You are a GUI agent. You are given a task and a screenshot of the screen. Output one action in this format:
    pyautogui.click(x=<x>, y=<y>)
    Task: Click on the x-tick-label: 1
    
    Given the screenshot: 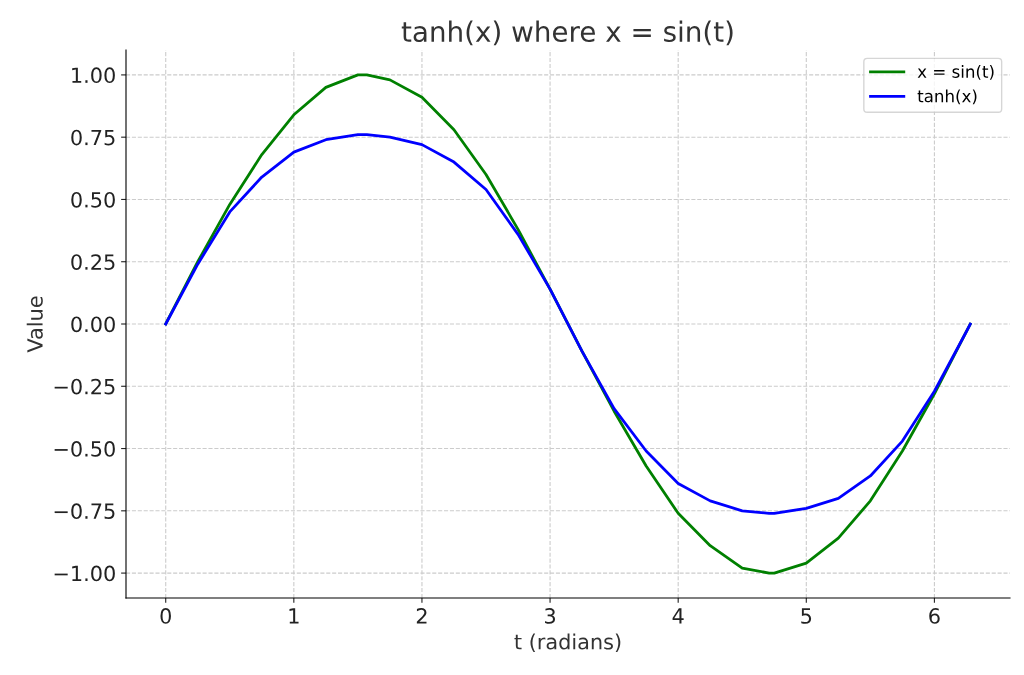 What is the action you would take?
    pyautogui.click(x=294, y=616)
    